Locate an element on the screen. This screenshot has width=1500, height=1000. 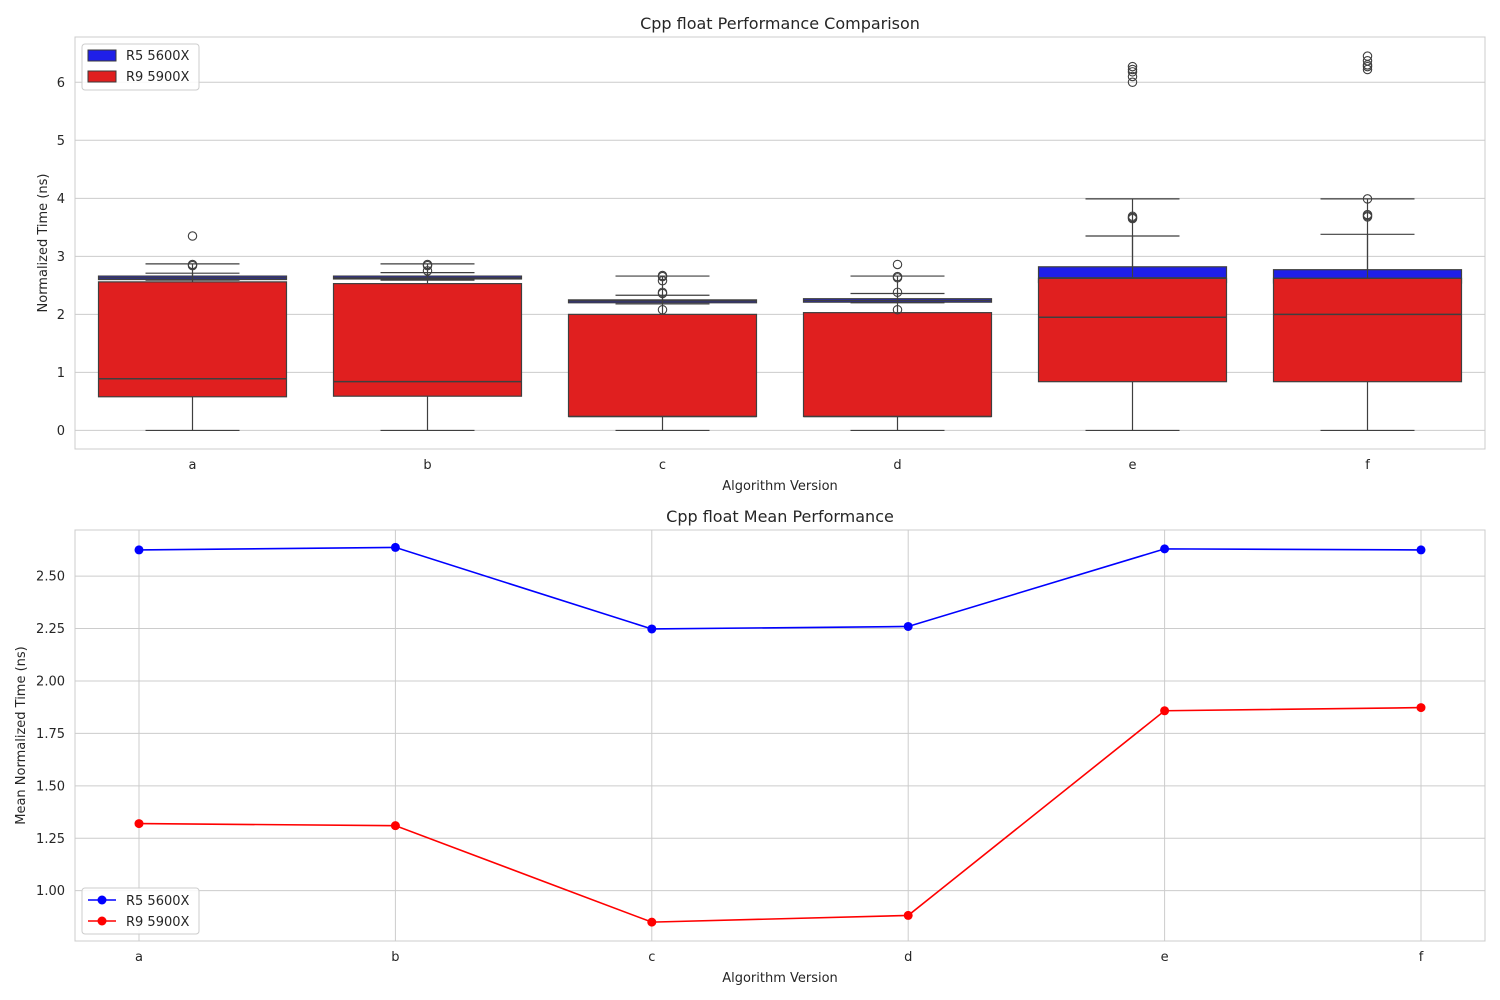
box-r9-5900x-f is located at coordinates (1367, 241).